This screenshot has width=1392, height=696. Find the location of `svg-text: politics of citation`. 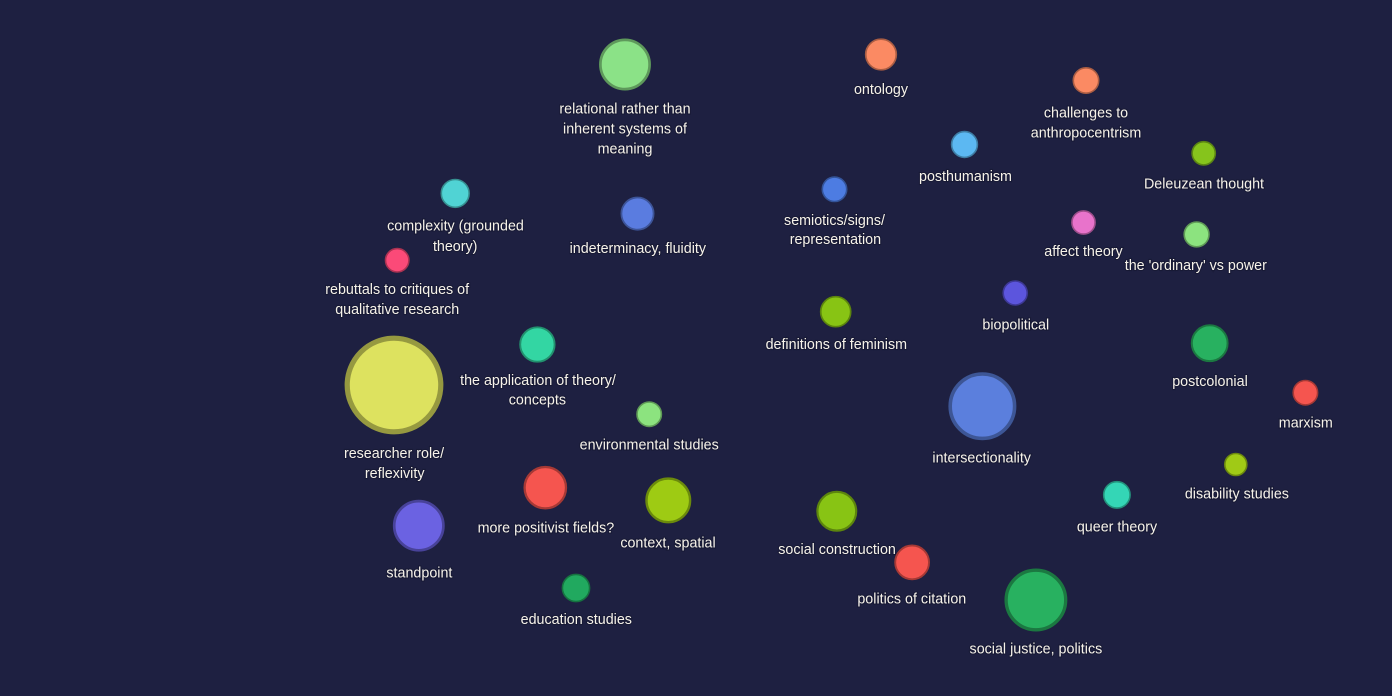

svg-text: politics of citation is located at coordinates (911, 599).